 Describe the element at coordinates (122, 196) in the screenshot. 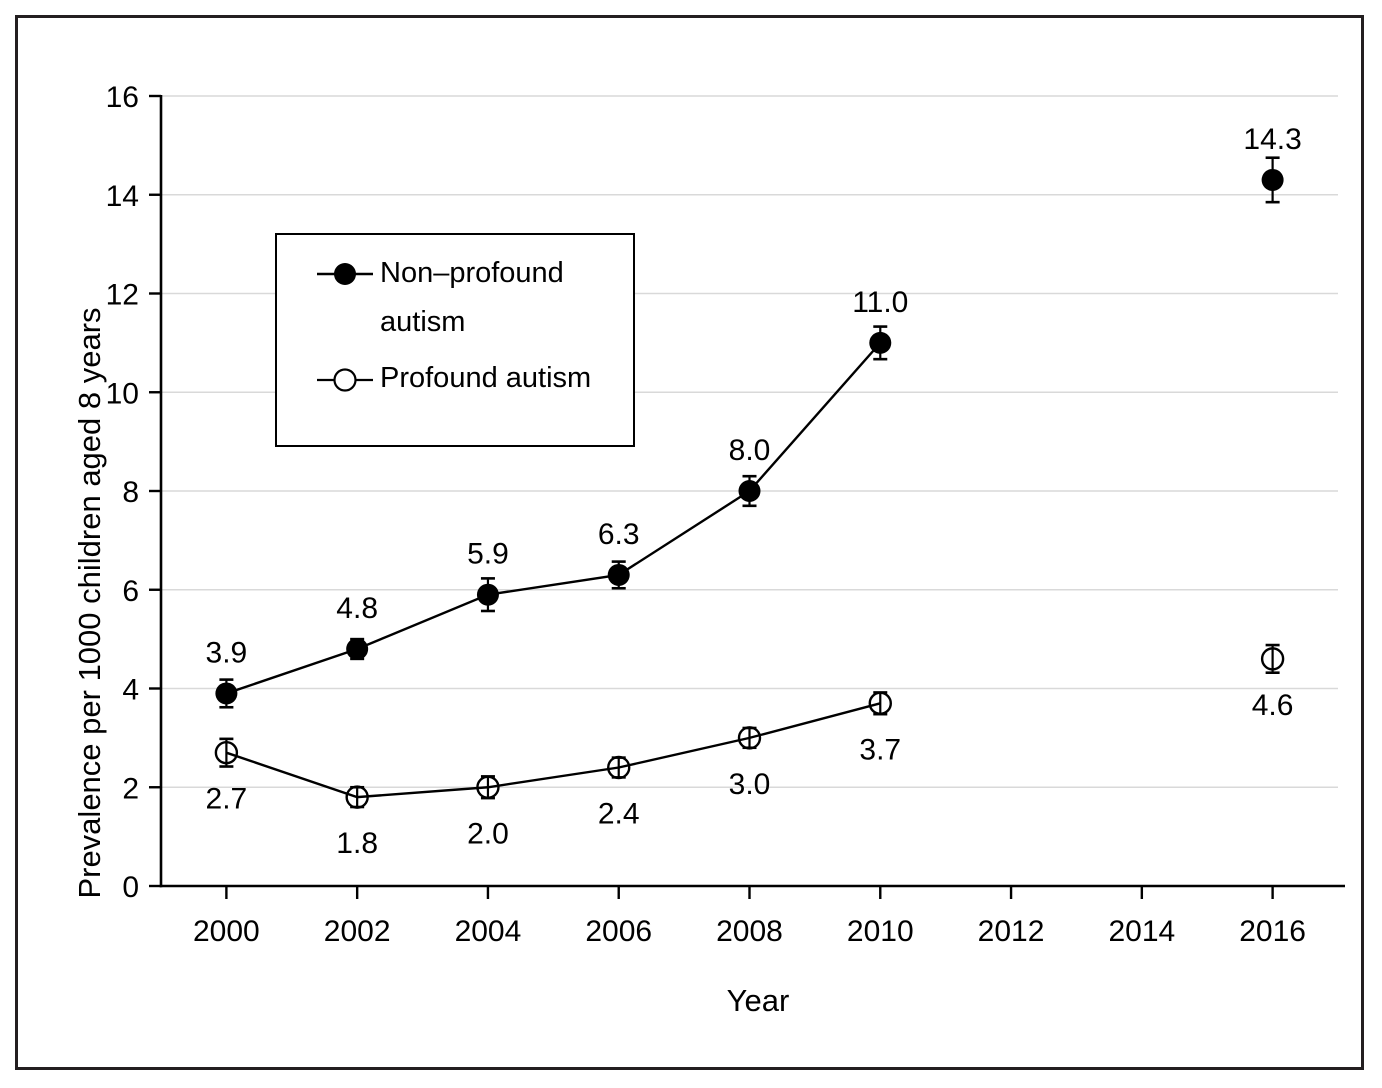

I see `y-tick-label: 14` at that location.